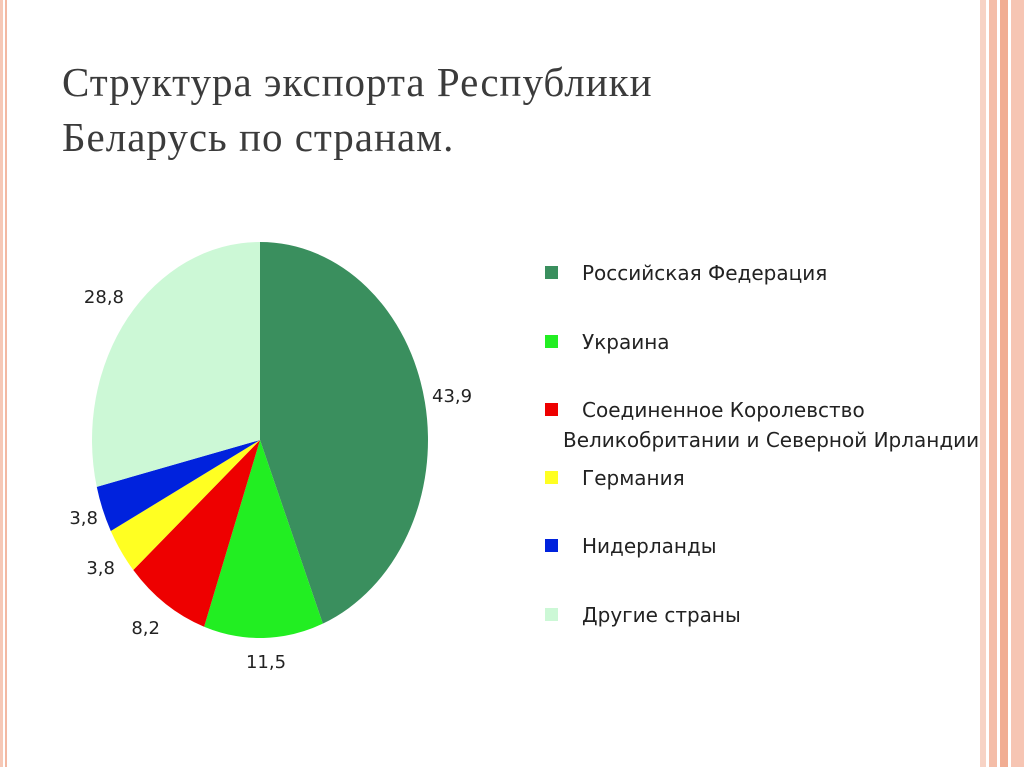  I want to click on data-label-4: 3,8, so click(100, 568).